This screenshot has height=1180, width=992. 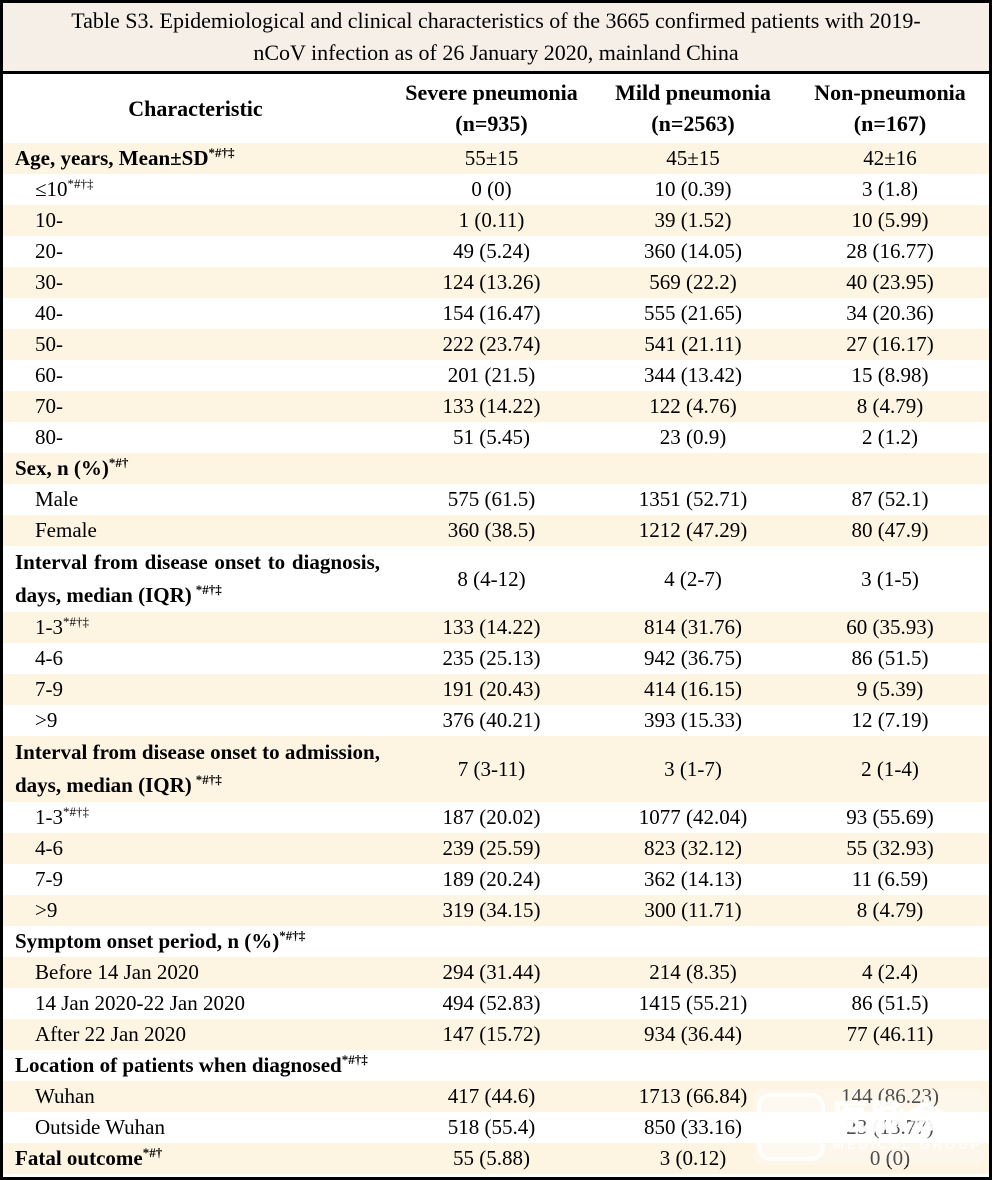 What do you see at coordinates (117, 972) in the screenshot?
I see `row-label: Before 14 Jan 2020` at bounding box center [117, 972].